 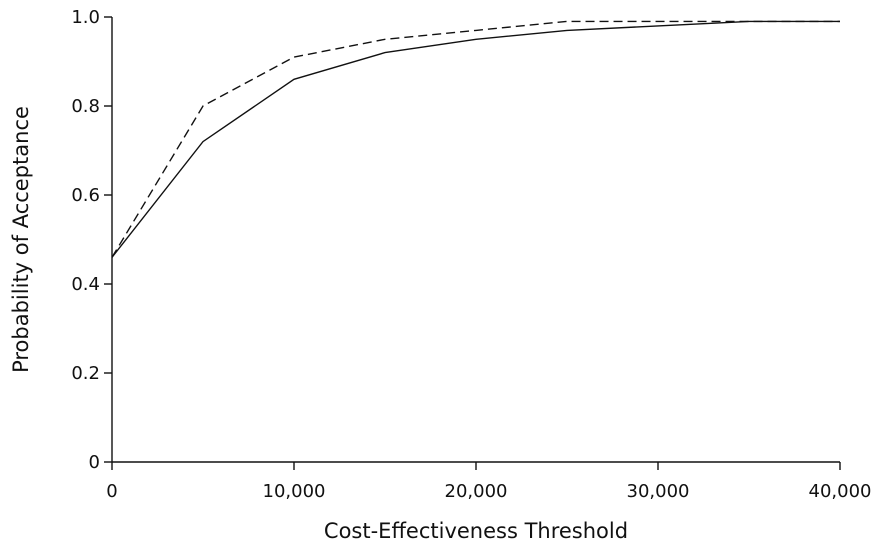 I want to click on x-tick-label: 40,000, so click(x=840, y=491).